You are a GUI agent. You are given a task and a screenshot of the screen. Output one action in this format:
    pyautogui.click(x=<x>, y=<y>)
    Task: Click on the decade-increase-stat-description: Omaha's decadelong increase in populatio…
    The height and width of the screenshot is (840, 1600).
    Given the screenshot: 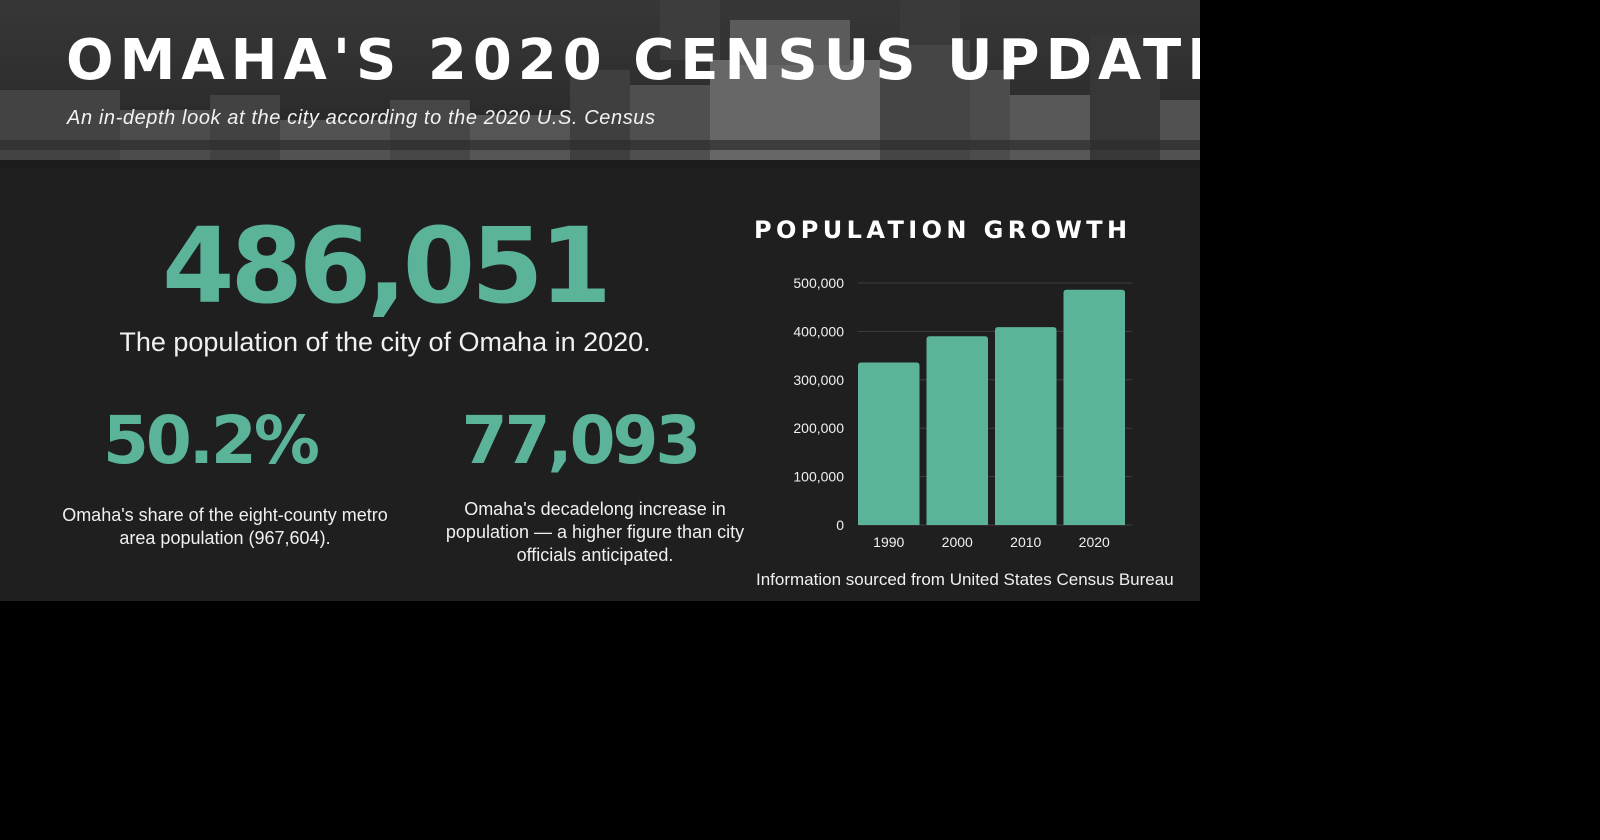 What is the action you would take?
    pyautogui.click(x=595, y=532)
    